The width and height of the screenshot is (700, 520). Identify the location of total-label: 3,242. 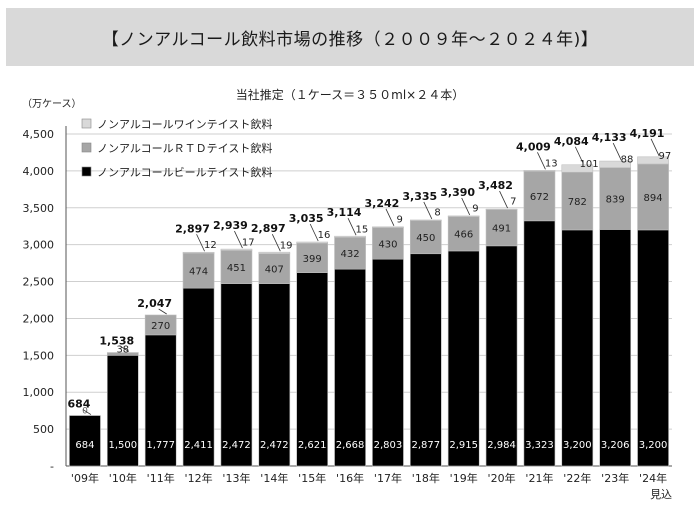
(382, 203).